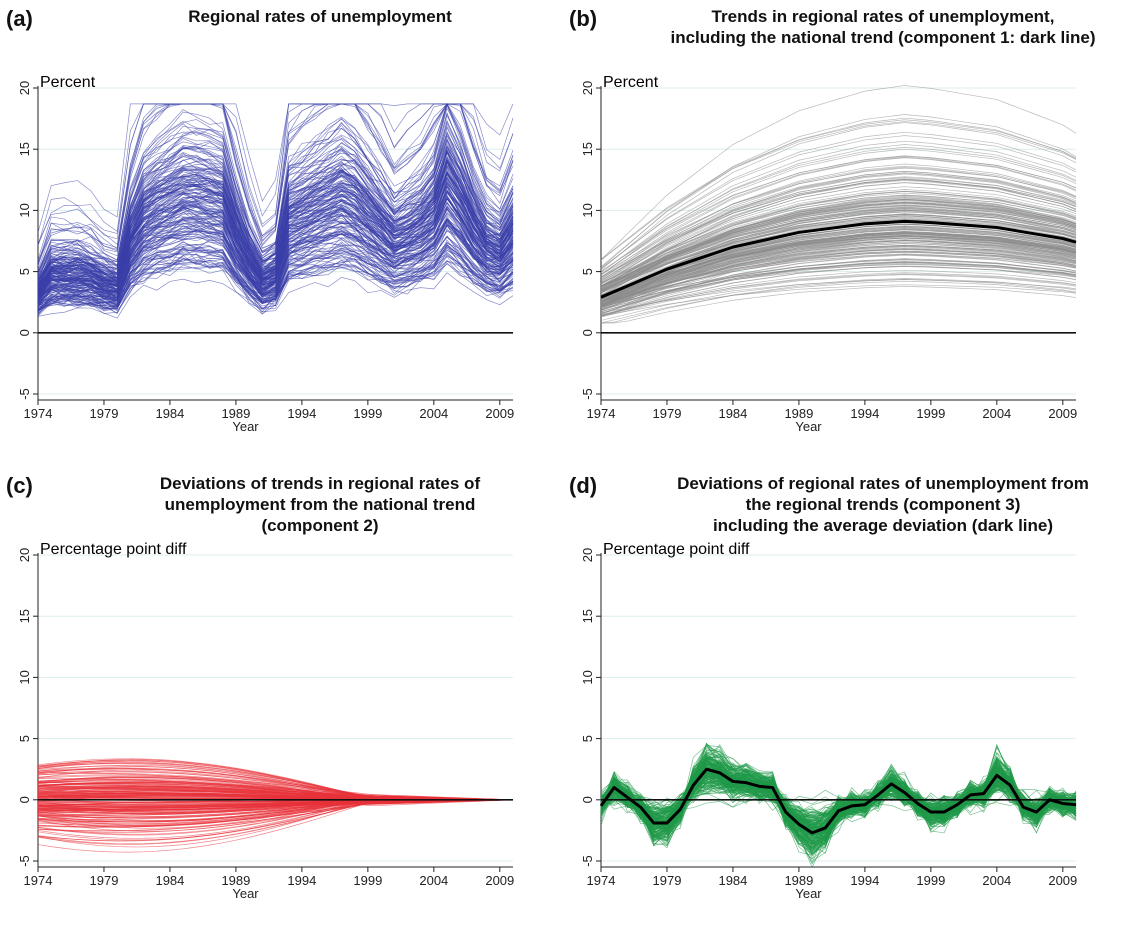 Image resolution: width=1123 pixels, height=933 pixels. Describe the element at coordinates (19, 18) in the screenshot. I see `panel-label: (a)` at that location.